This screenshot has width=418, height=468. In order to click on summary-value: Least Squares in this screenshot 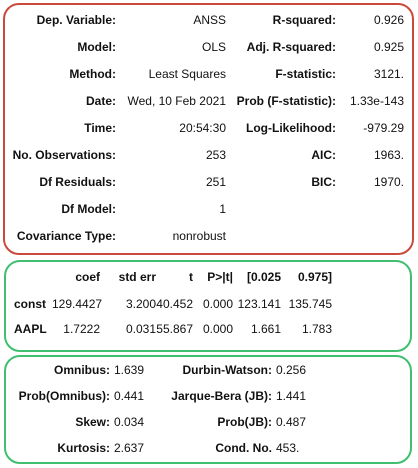, I will do `click(187, 74)`.